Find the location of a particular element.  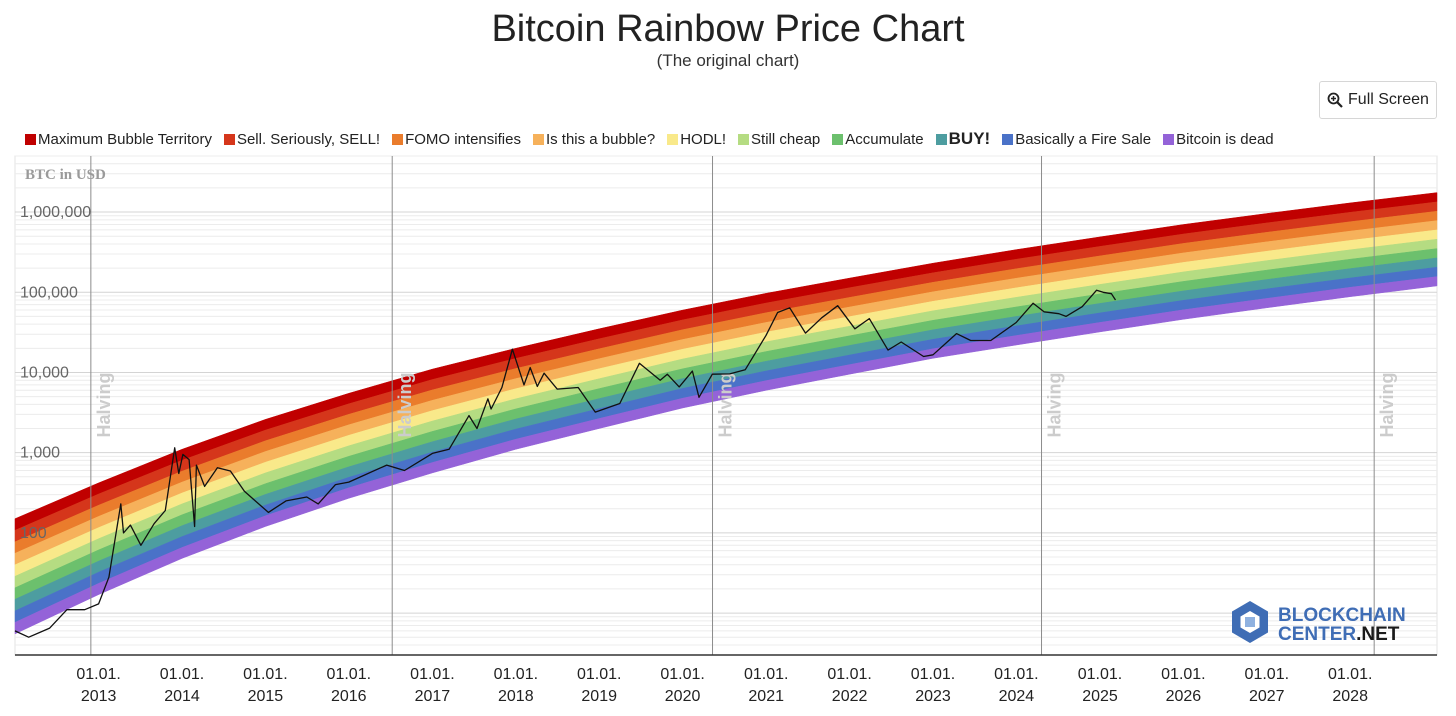

legend-label: HODL! is located at coordinates (703, 139).